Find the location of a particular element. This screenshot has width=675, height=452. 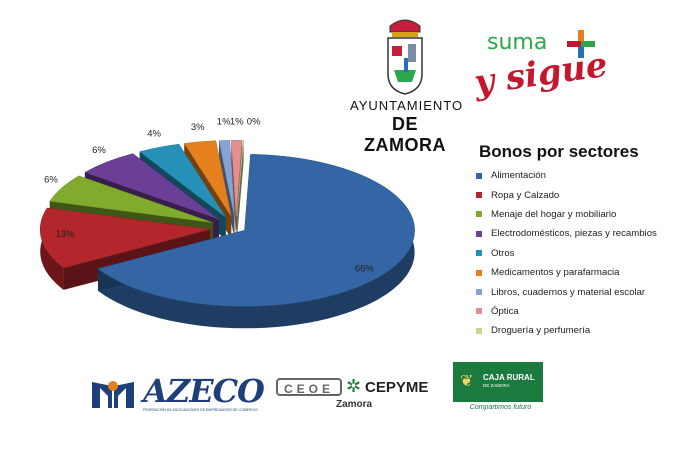

ceoe-cepyme-logo: CEOE ✲ CEPYME Zamora is located at coordinates (357, 394).